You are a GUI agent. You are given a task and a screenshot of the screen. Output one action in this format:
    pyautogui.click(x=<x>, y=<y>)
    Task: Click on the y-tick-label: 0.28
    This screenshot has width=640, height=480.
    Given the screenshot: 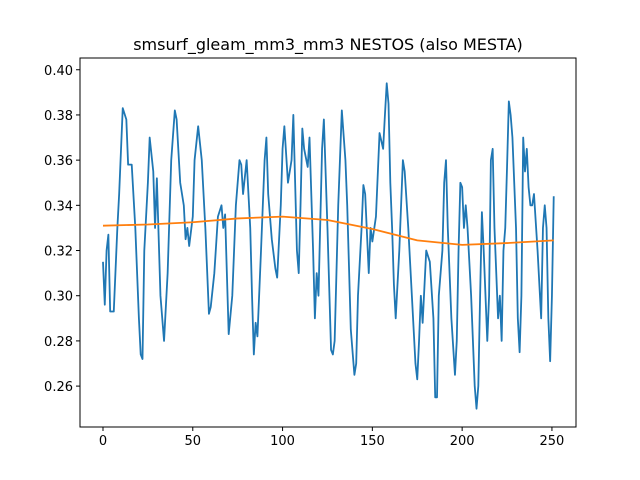 What is the action you would take?
    pyautogui.click(x=58, y=342)
    